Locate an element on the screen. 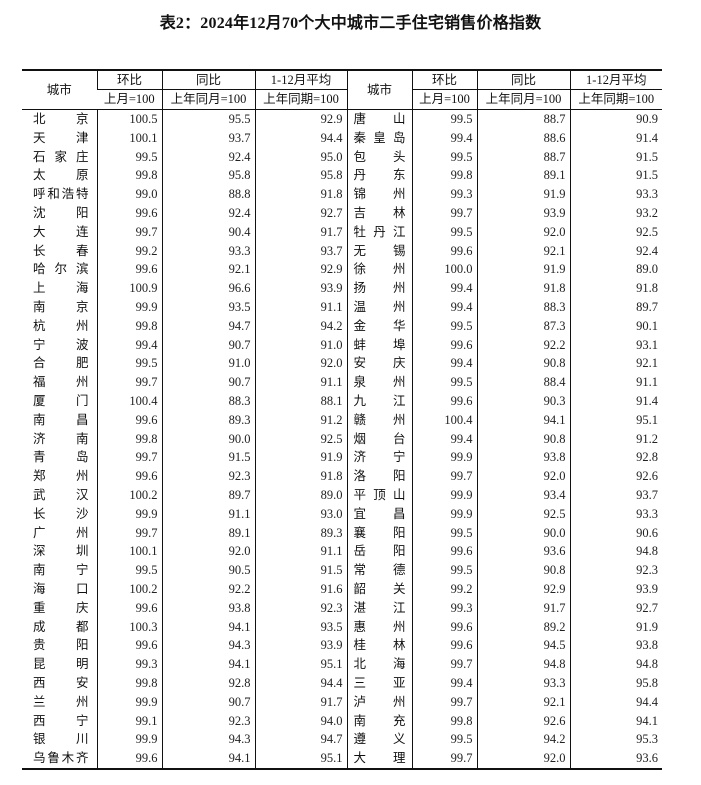 Image resolution: width=701 pixels, height=785 pixels. cell-city: 济南 is located at coordinates (59, 439).